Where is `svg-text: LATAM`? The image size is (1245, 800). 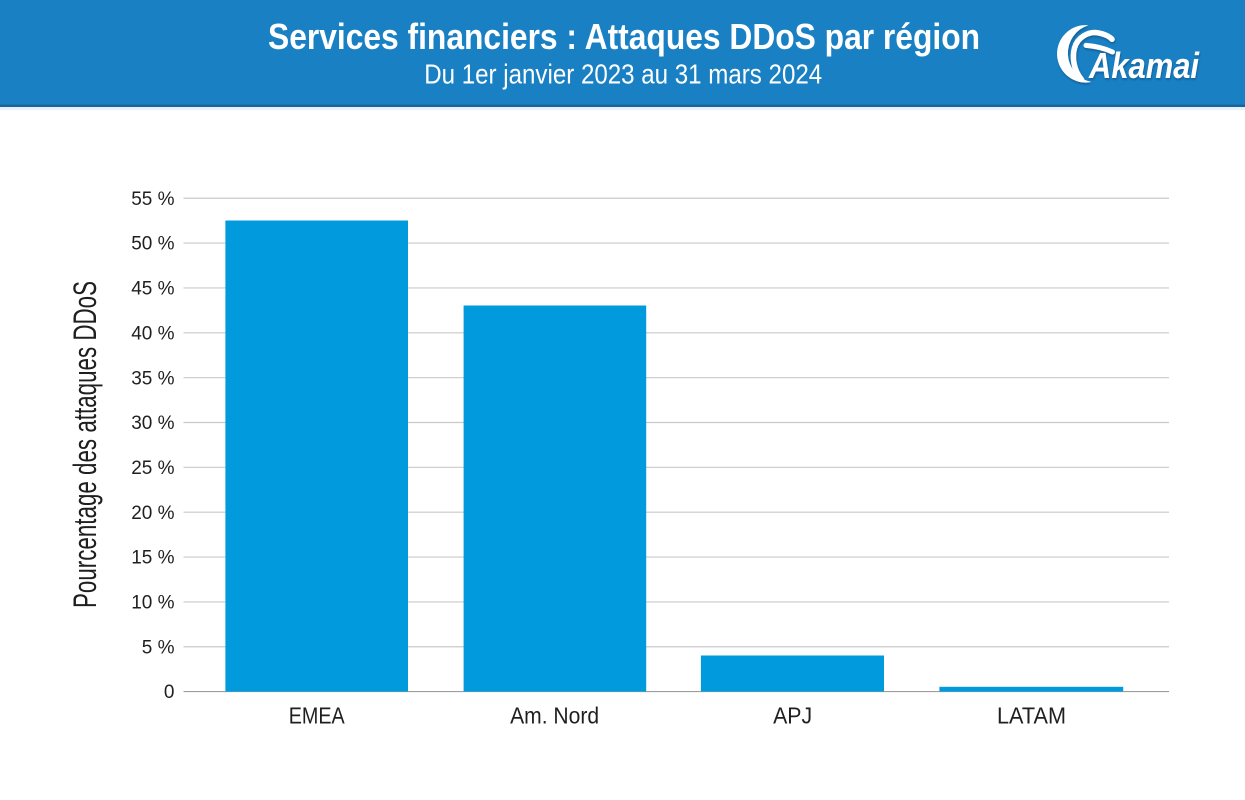
svg-text: LATAM is located at coordinates (1031, 716).